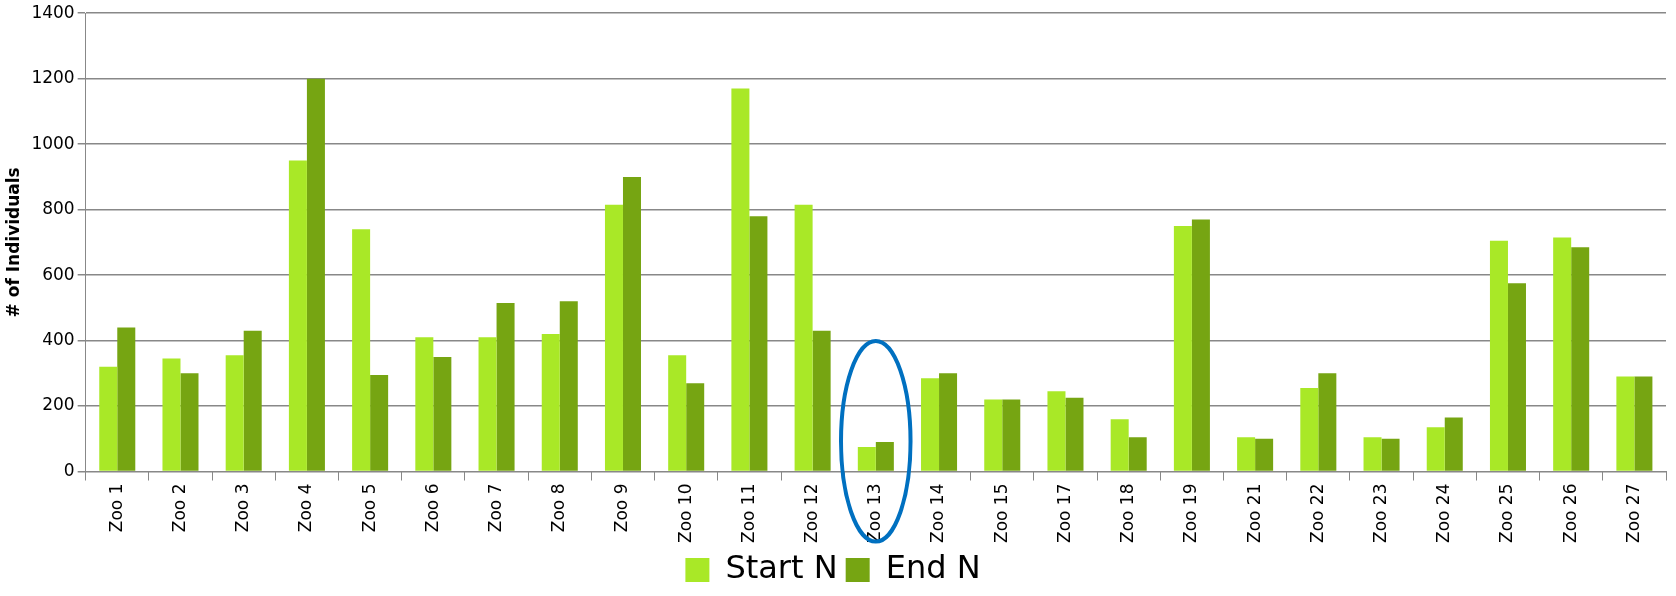 This screenshot has width=1676, height=596. I want to click on x-tick-label: Zoo 19, so click(1190, 513).